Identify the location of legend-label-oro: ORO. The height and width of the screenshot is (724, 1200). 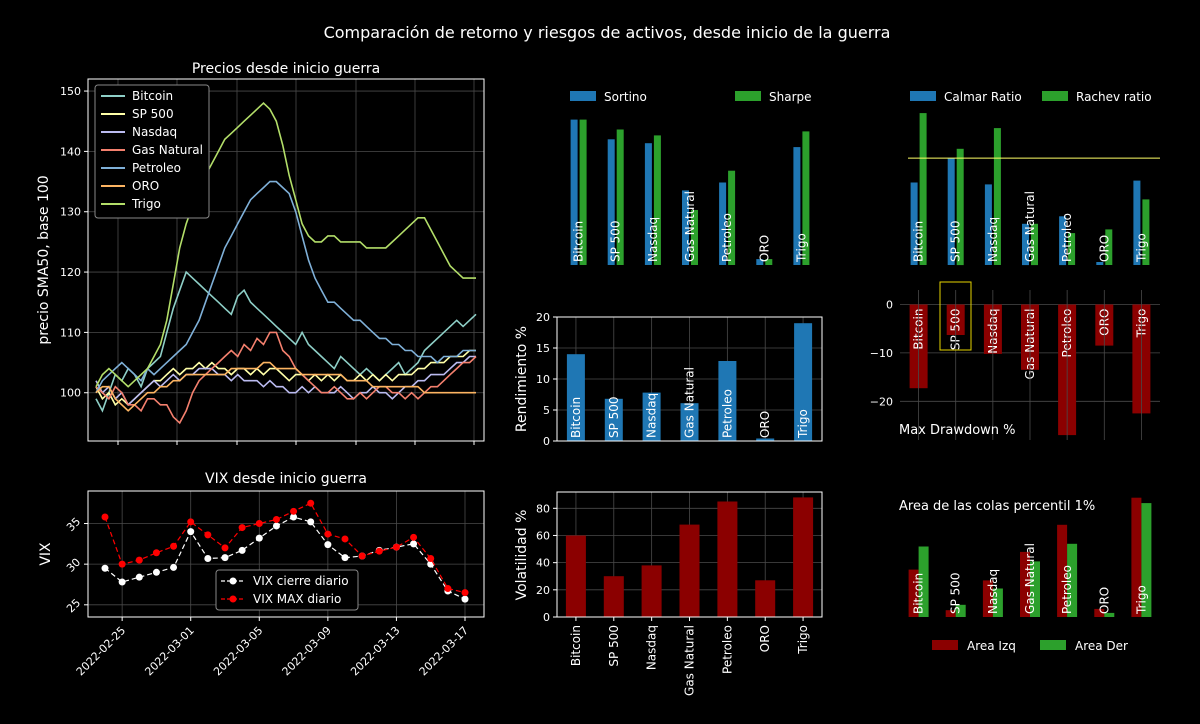
(145, 186).